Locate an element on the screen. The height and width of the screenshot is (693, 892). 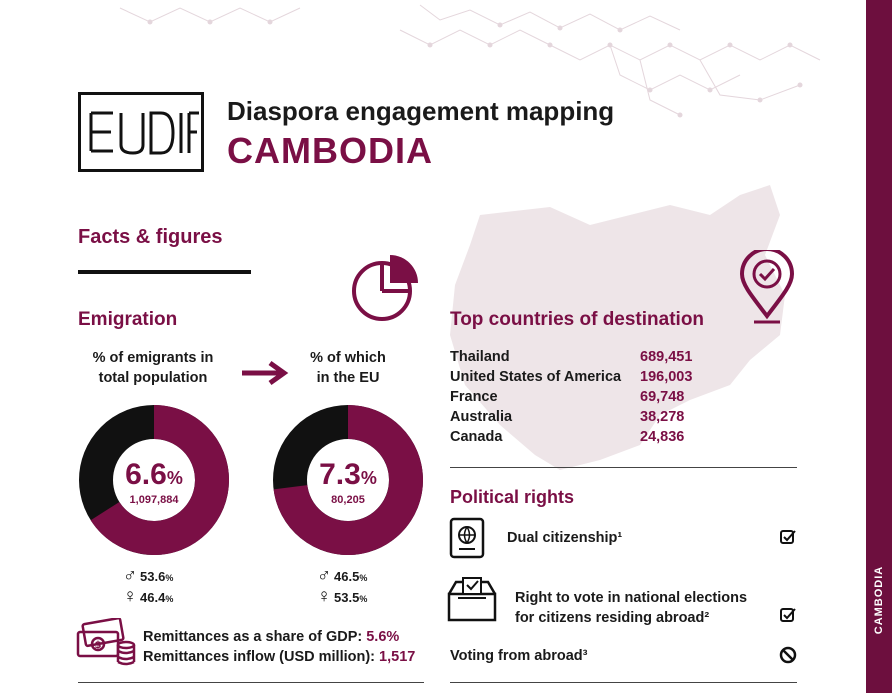
facts-title: Facts & figures is located at coordinates (150, 237).